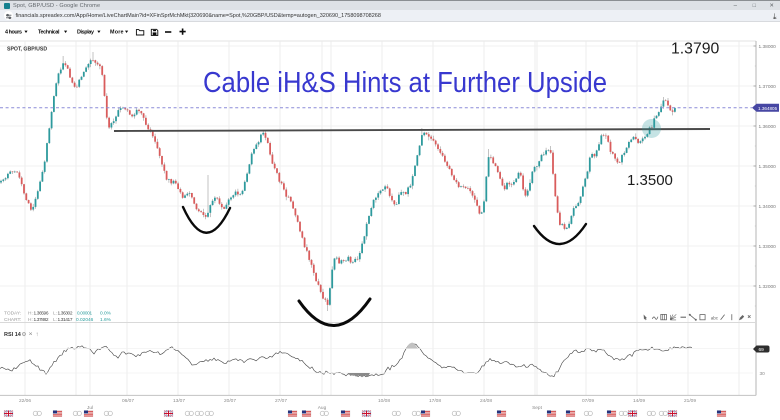 This screenshot has height=420, width=780. What do you see at coordinates (106, 313) in the screenshot?
I see `svg-text: 0.0%` at bounding box center [106, 313].